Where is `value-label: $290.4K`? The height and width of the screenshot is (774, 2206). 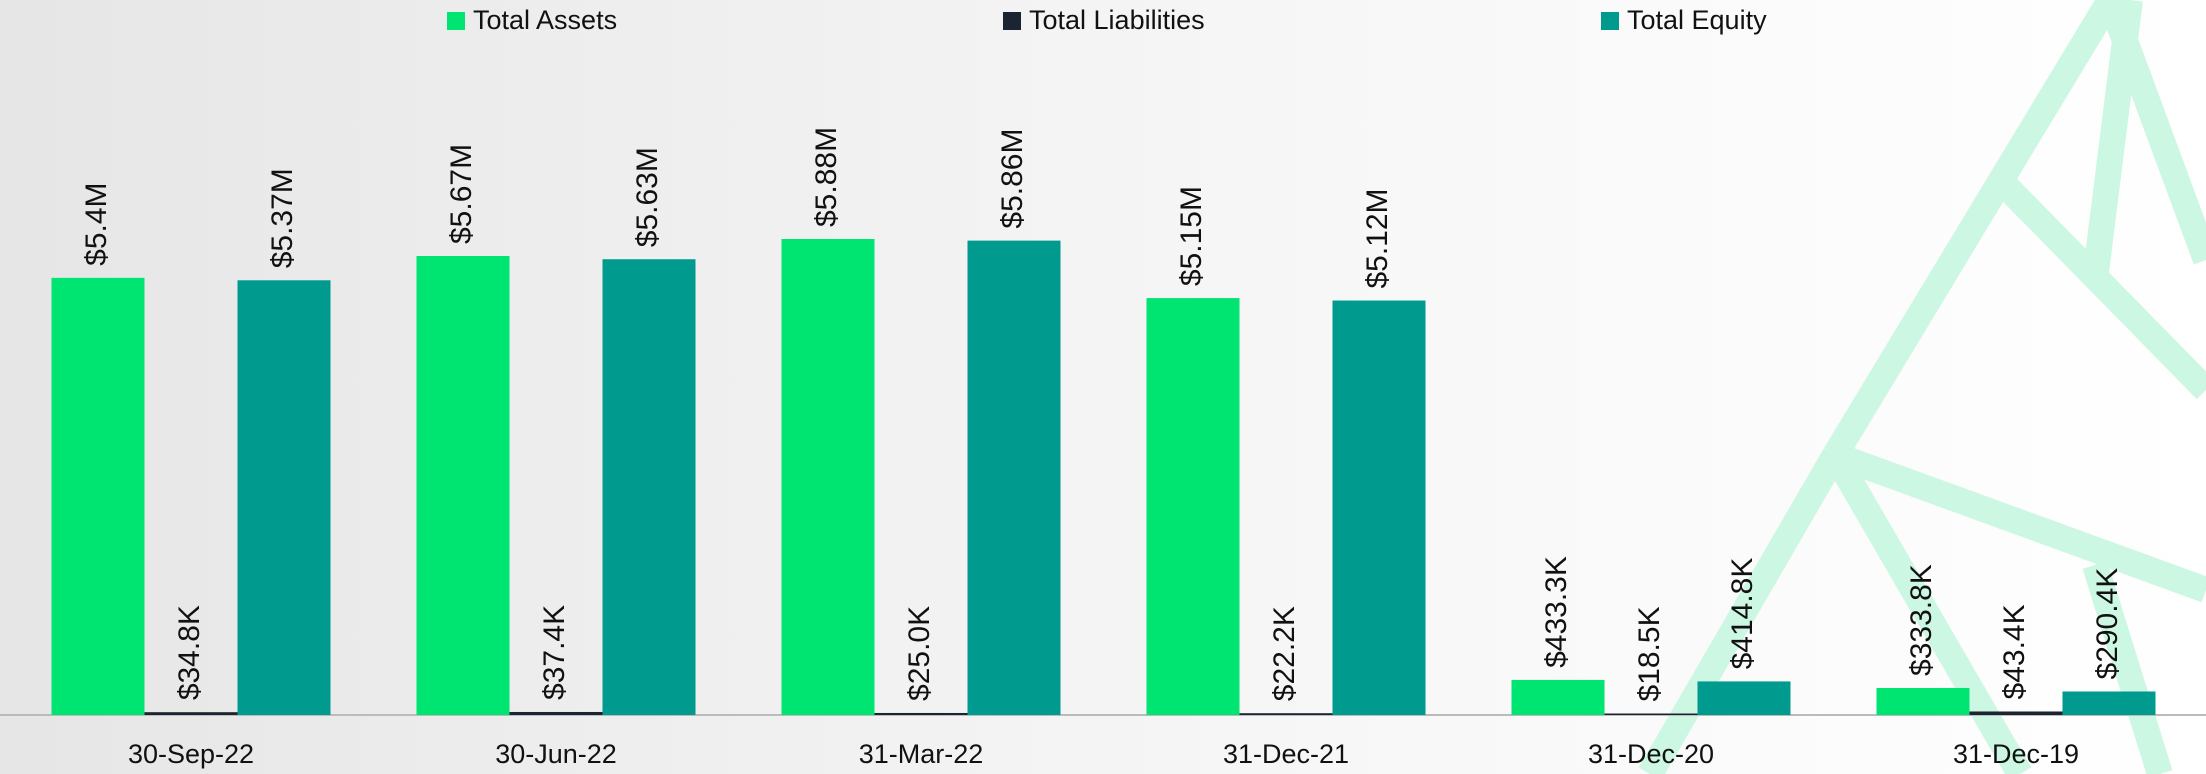 value-label: $290.4K is located at coordinates (2107, 624).